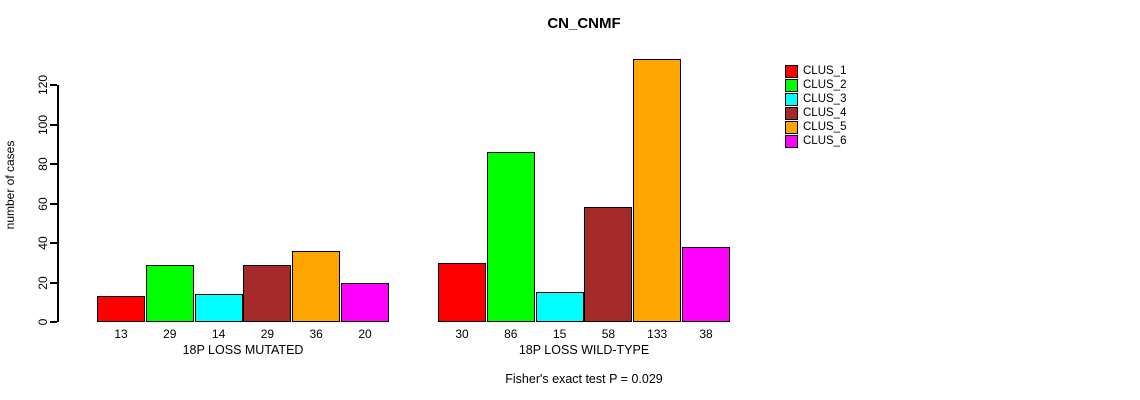  Describe the element at coordinates (365, 334) in the screenshot. I see `bar-value-label: 20` at that location.